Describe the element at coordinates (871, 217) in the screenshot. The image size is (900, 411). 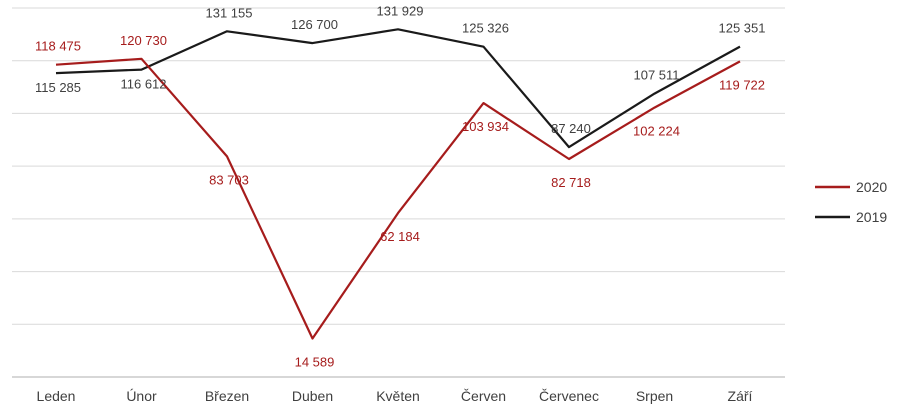
I see `legend-label: 2019` at that location.